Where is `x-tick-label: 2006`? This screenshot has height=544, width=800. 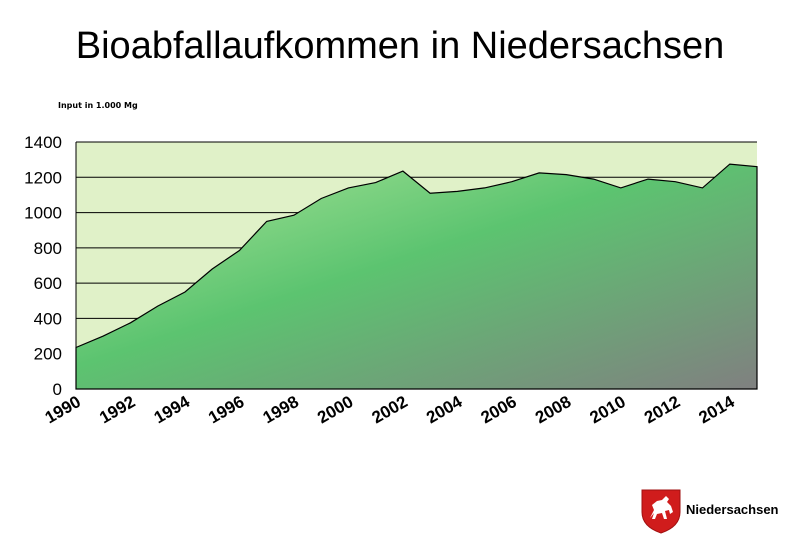 x-tick-label: 2006 is located at coordinates (499, 409).